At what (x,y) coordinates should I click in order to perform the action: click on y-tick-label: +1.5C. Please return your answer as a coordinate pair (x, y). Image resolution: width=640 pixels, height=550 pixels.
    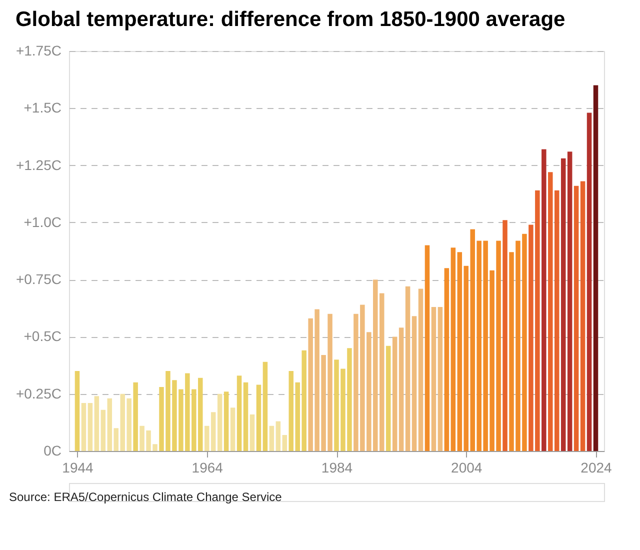
    Looking at the image, I should click on (43, 108).